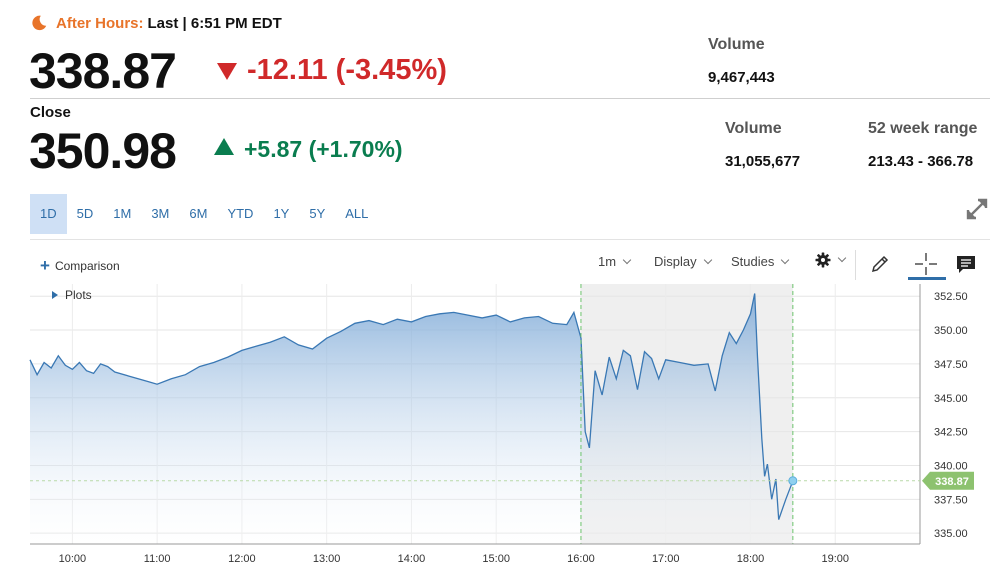  Describe the element at coordinates (73, 559) in the screenshot. I see `x-tick-label: 10:00` at that location.